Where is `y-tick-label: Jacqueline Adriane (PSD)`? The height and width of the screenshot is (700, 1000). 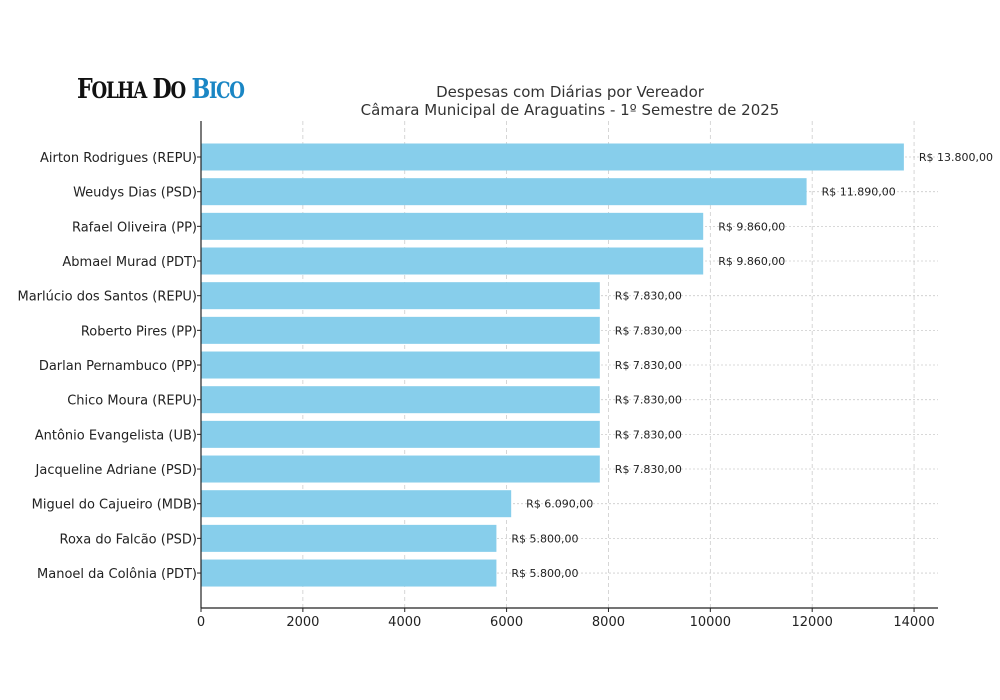 y-tick-label: Jacqueline Adriane (PSD) is located at coordinates (116, 470).